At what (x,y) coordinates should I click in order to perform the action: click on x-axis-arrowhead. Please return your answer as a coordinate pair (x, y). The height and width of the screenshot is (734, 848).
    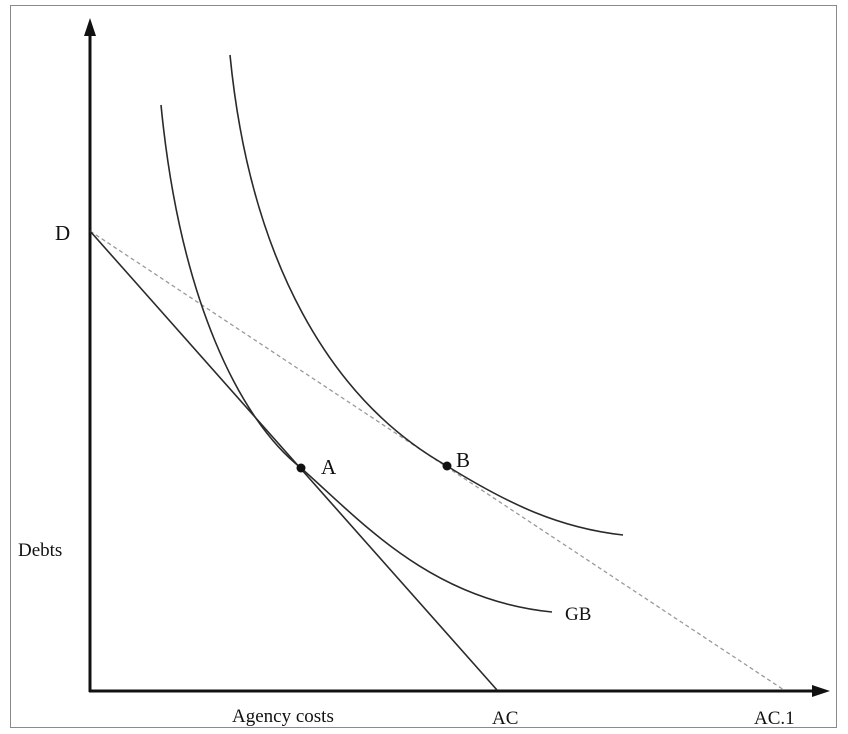
    Looking at the image, I should click on (821, 691).